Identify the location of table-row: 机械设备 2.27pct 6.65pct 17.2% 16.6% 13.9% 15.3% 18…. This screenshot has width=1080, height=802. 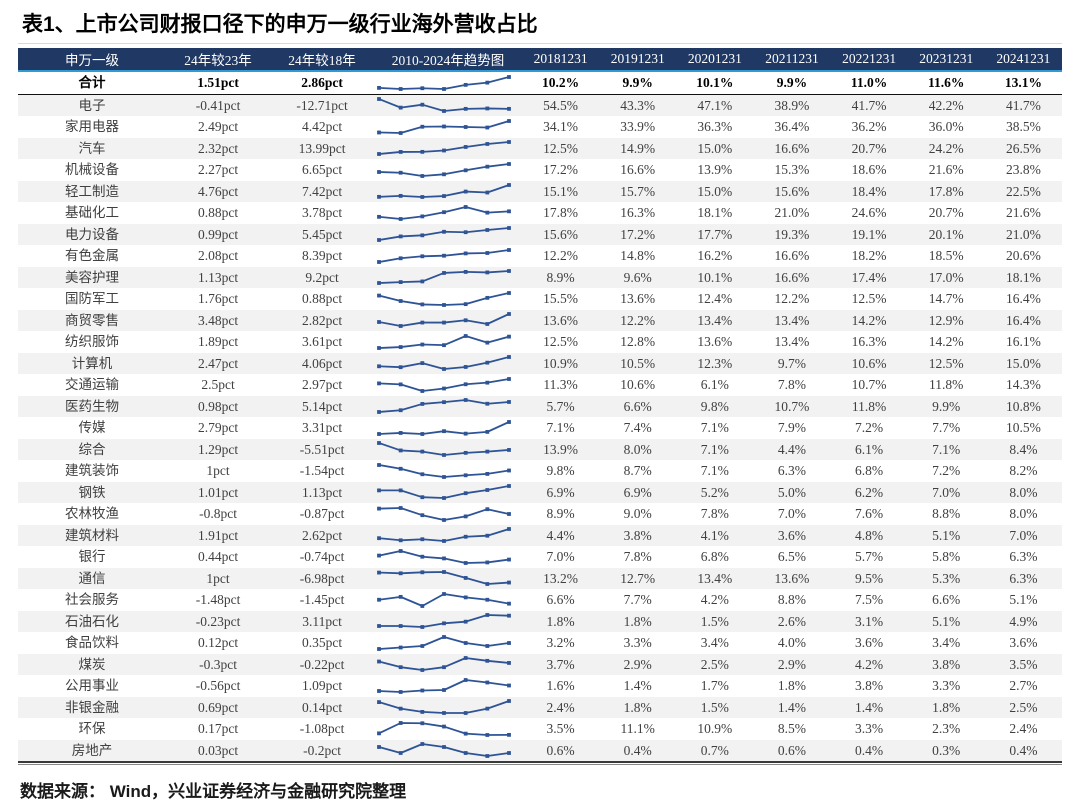
(540, 170).